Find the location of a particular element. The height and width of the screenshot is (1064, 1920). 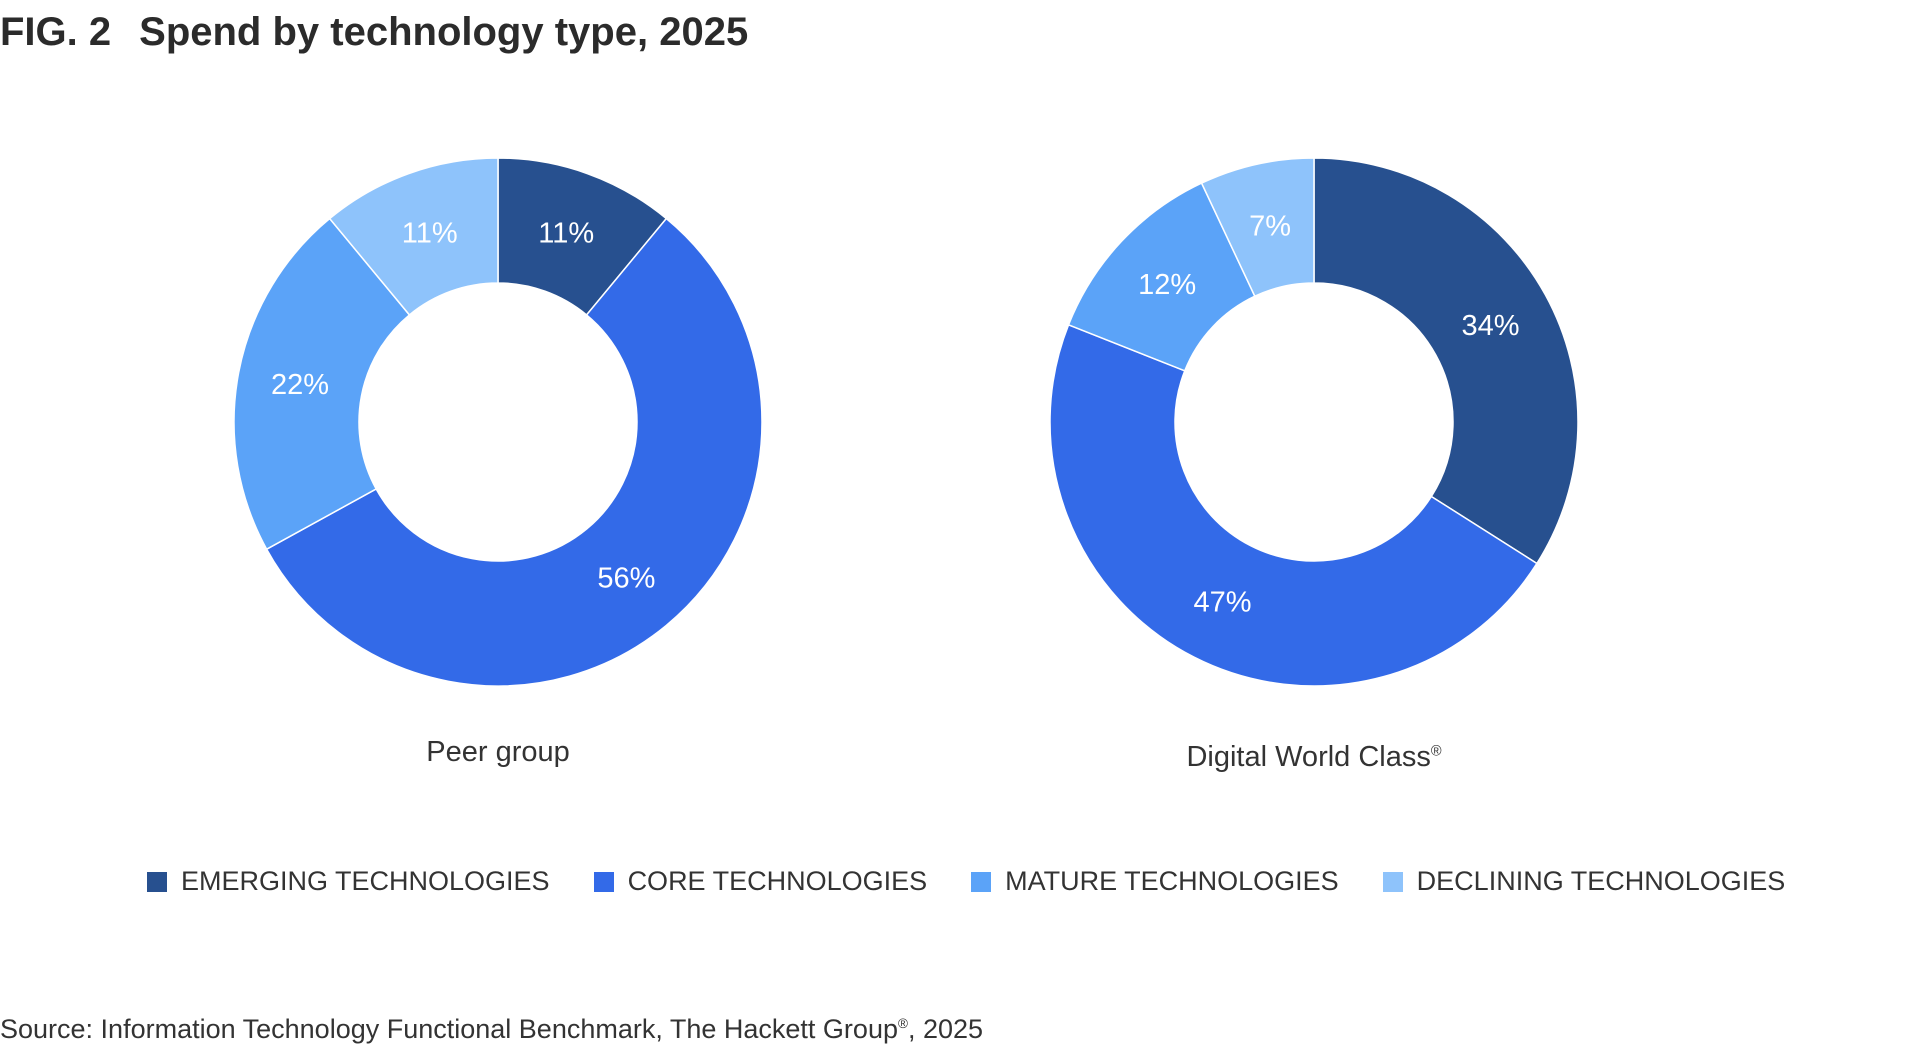

caption-digital-world-class: Digital World Class® is located at coordinates (1313, 757).